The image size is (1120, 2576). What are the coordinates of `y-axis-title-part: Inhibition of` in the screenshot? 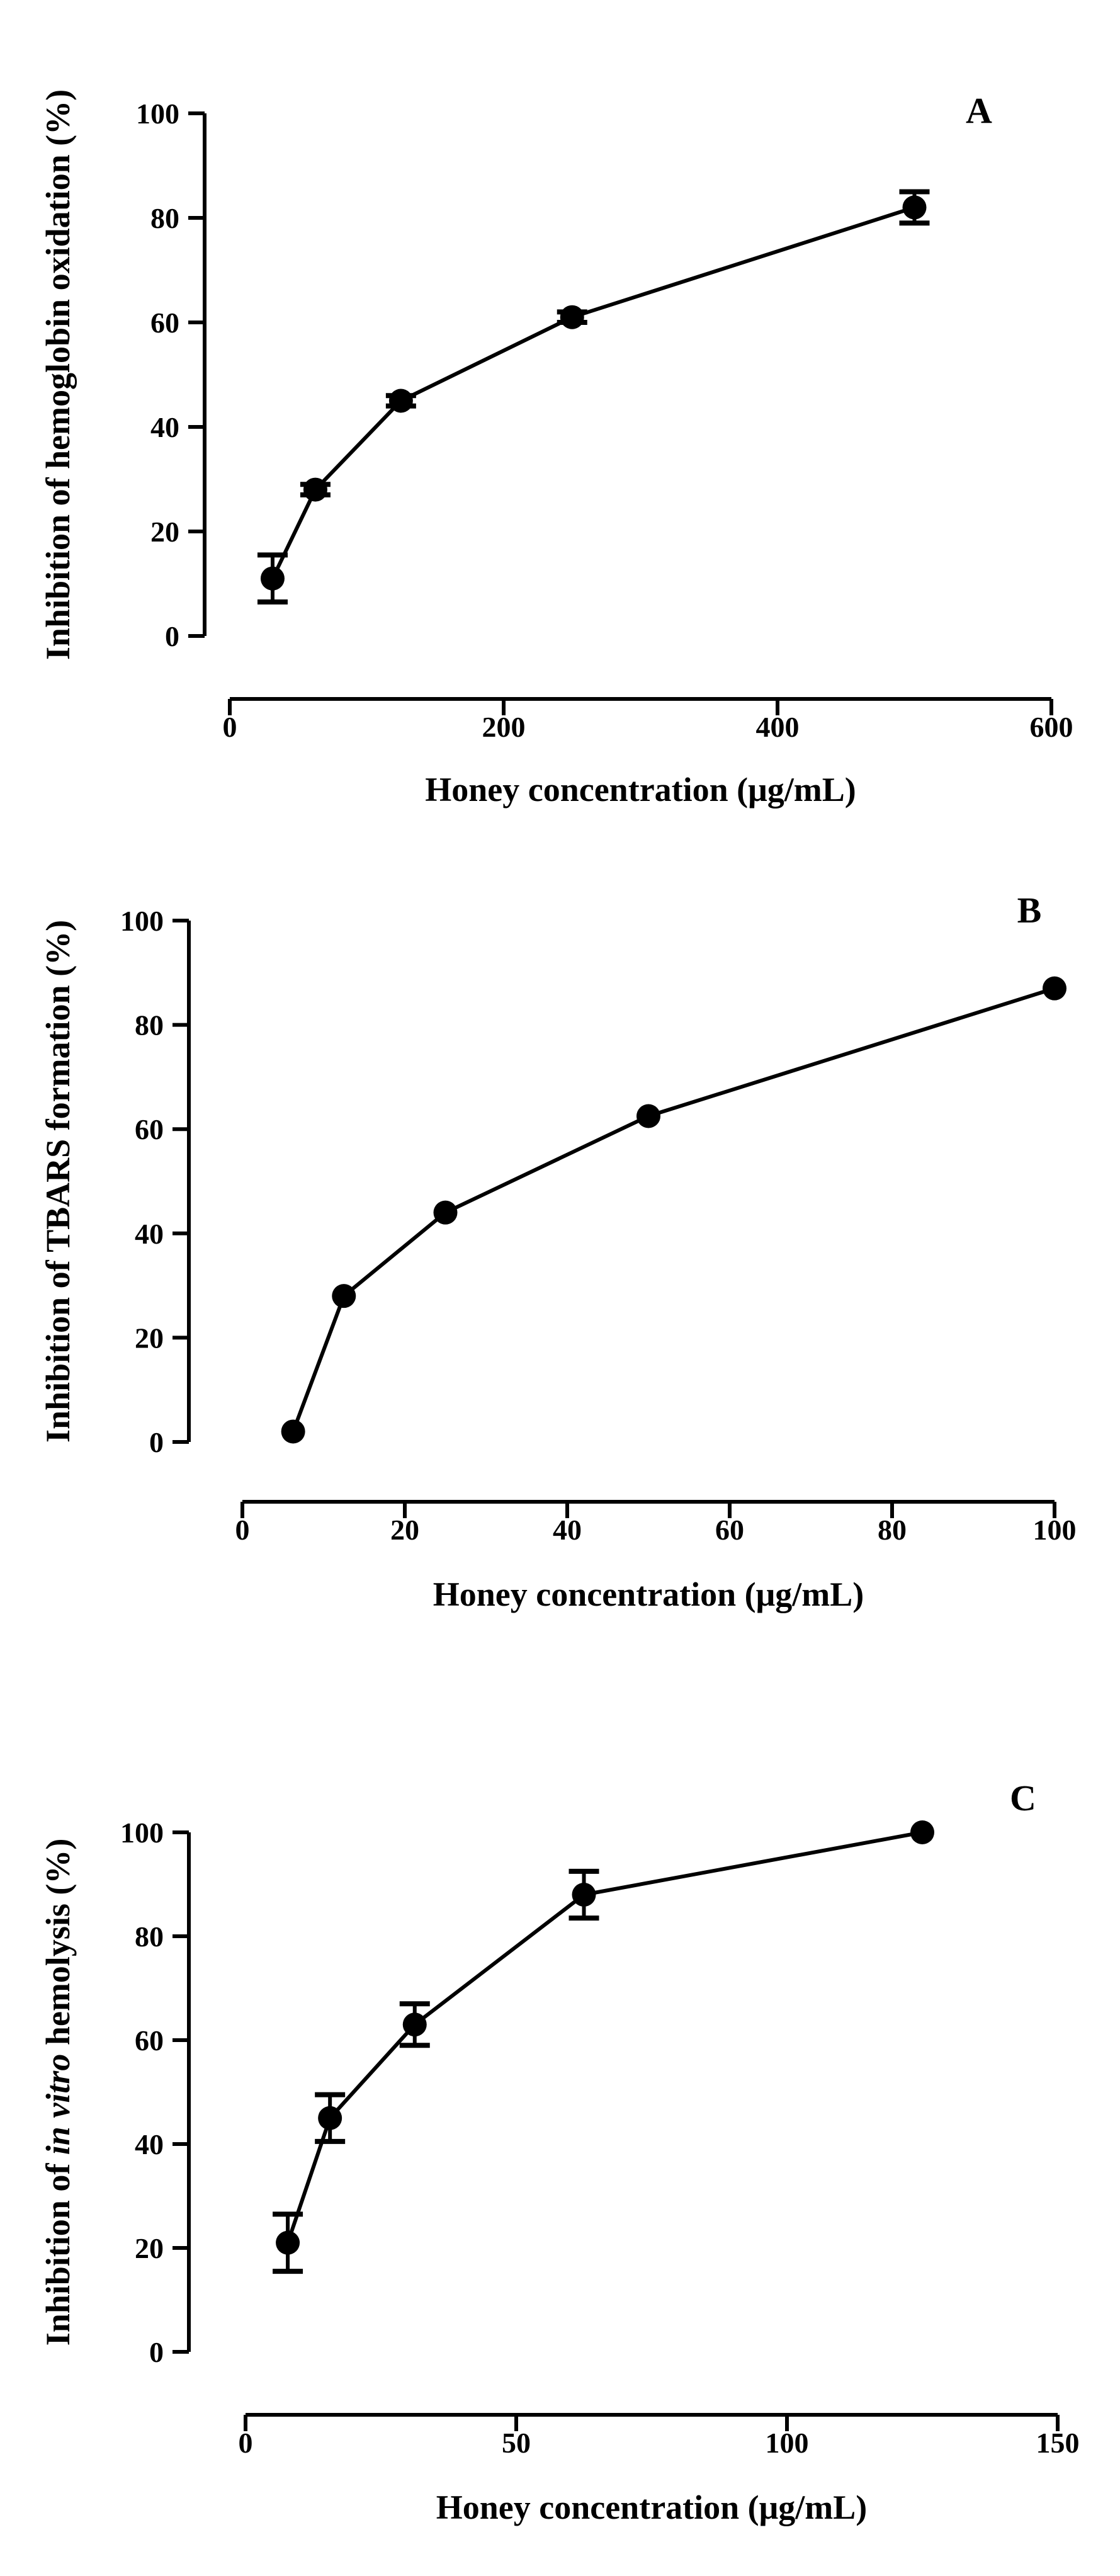 It's located at (58, 2250).